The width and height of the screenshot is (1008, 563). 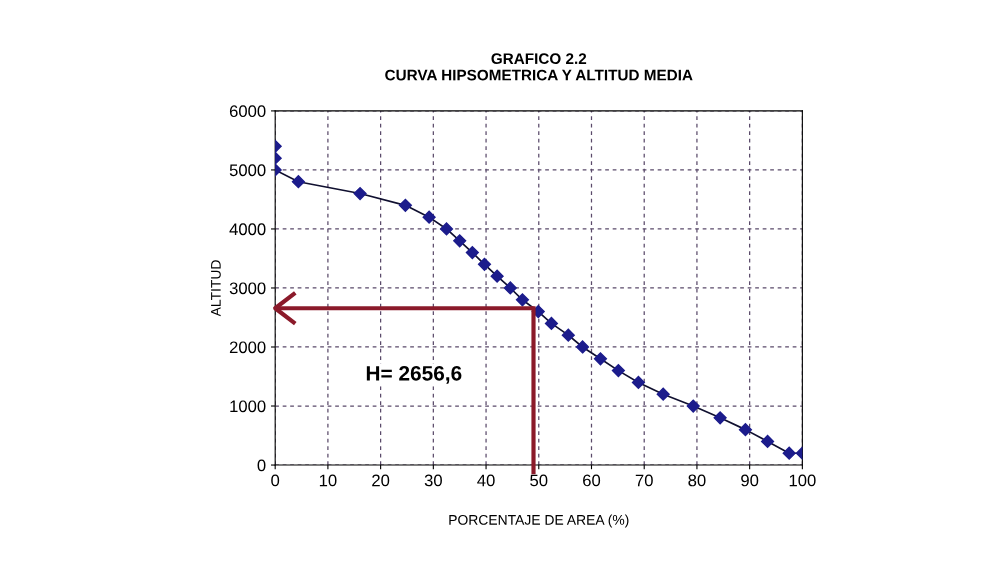 I want to click on y-tick-label: 0, so click(x=261, y=465).